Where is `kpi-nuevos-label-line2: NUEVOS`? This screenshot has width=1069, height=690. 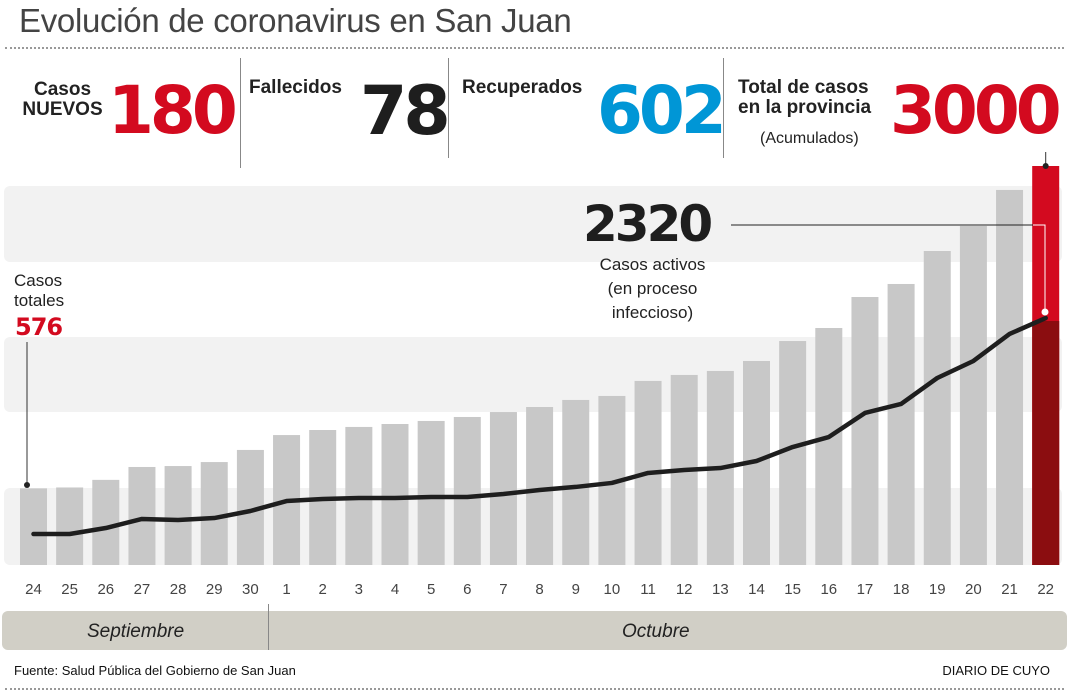
kpi-nuevos-label-line2: NUEVOS is located at coordinates (62, 109).